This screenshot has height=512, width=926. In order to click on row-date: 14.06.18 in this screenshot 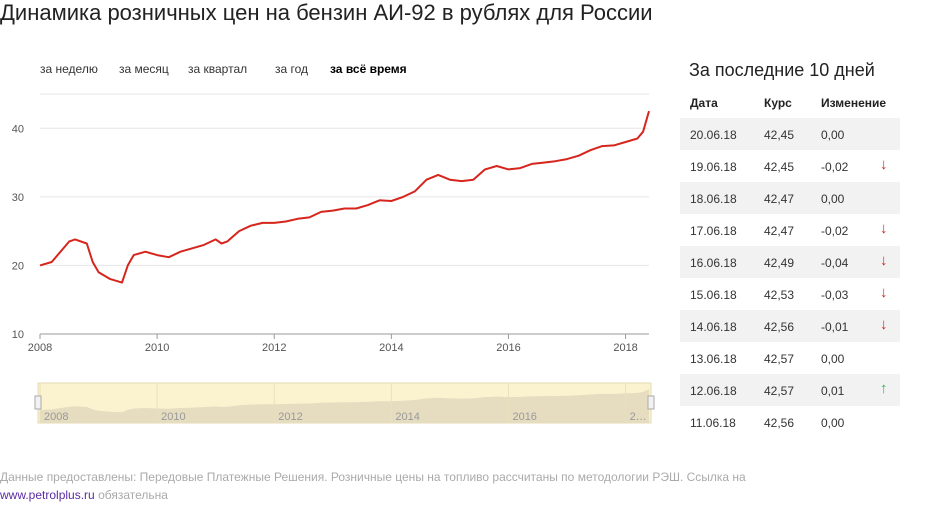, I will do `click(713, 327)`.